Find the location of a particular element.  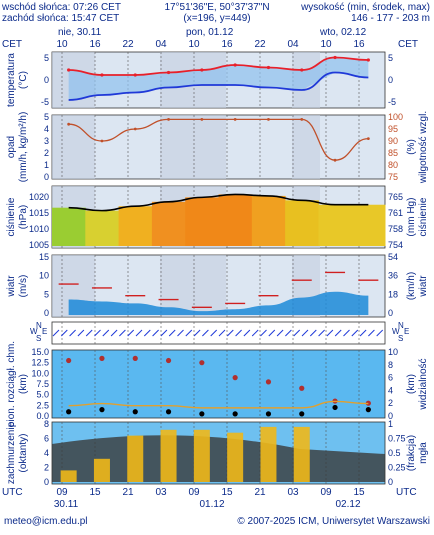

fog-tick: 0.25 is located at coordinates (397, 468).